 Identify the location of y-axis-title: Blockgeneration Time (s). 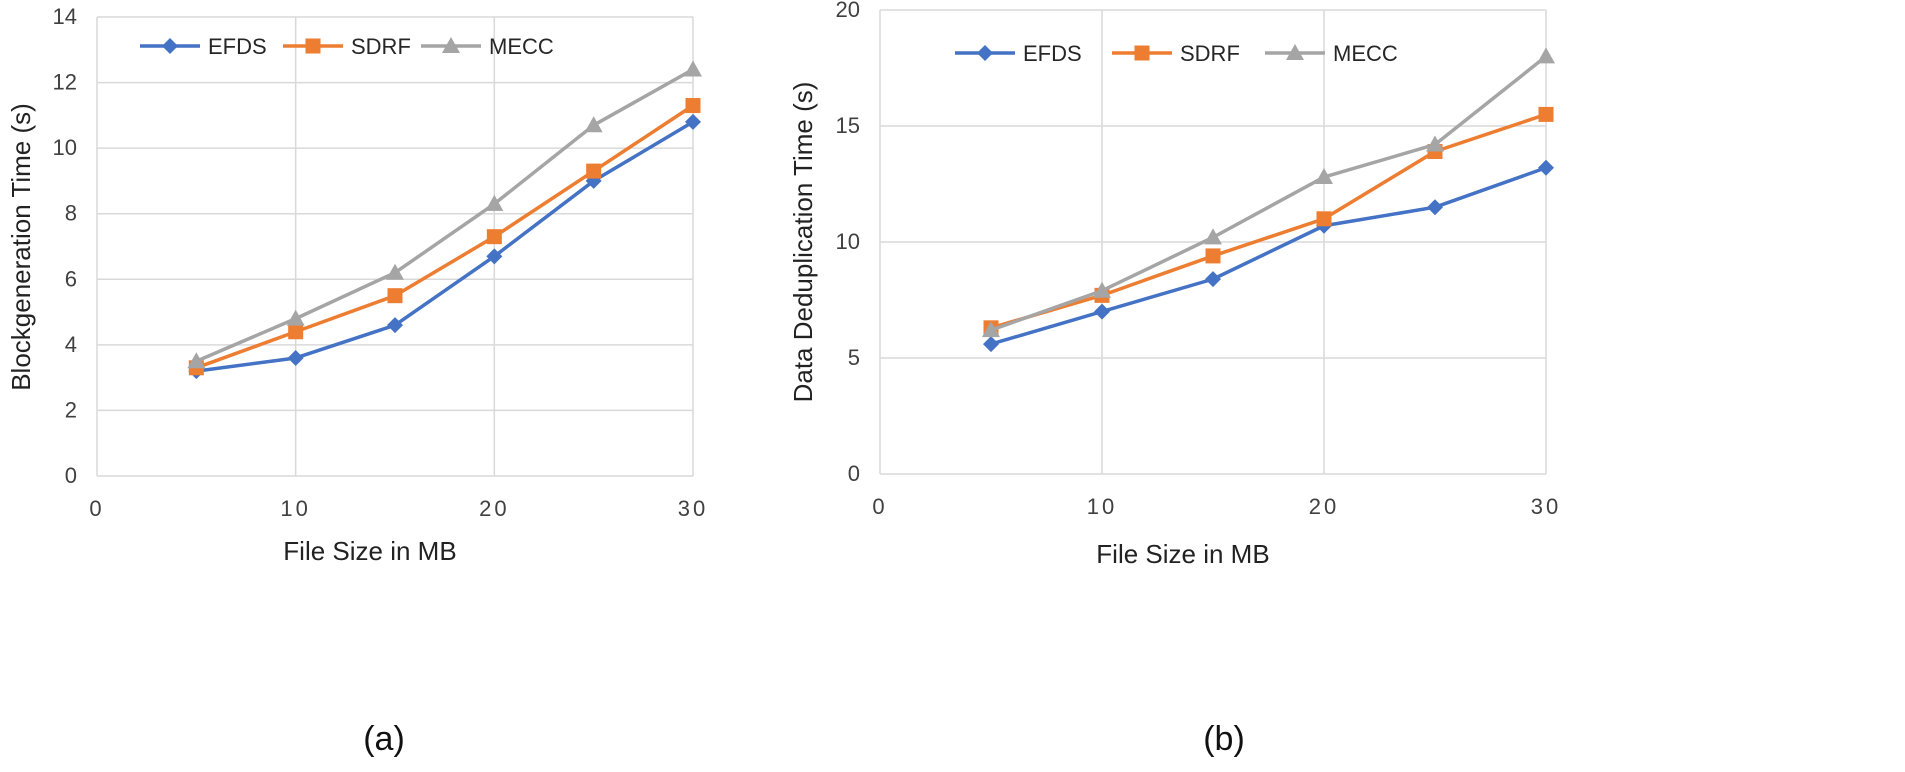
(21, 247).